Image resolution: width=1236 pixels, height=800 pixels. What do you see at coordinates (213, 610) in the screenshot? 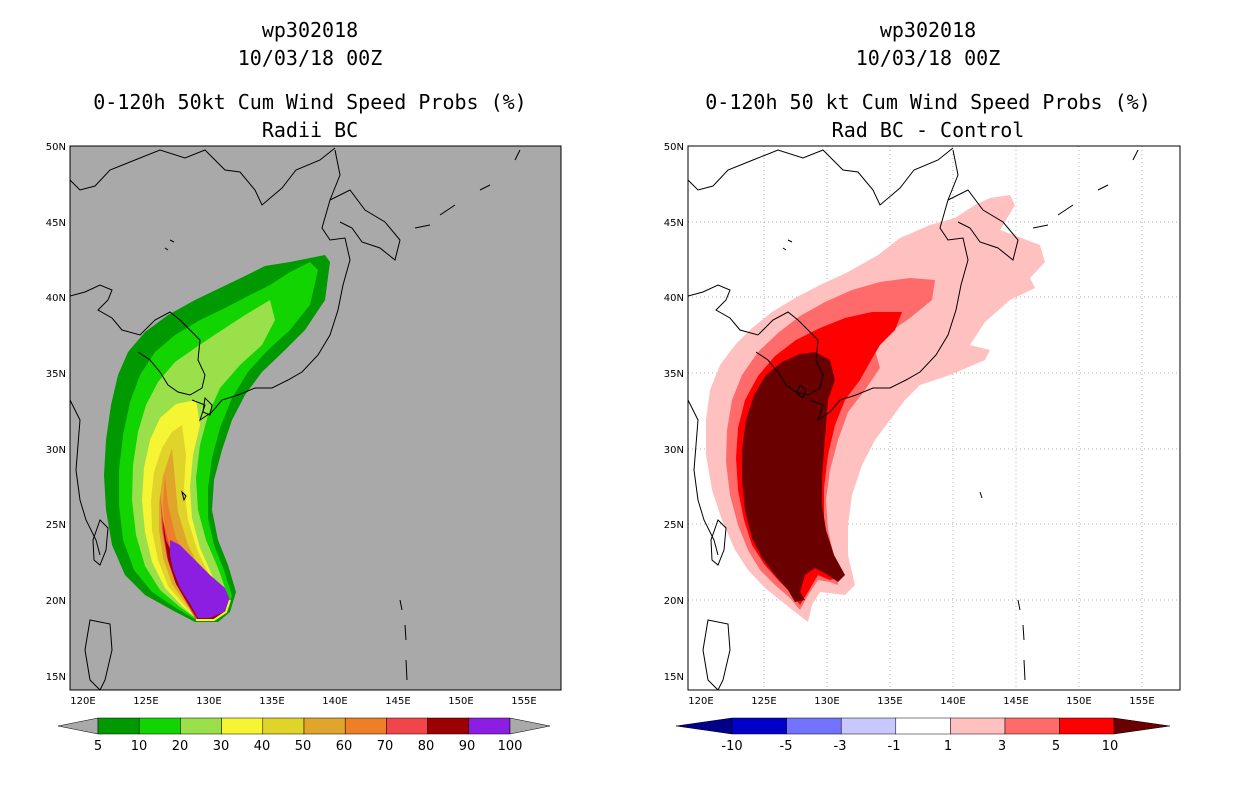
I see `track-outline` at bounding box center [213, 610].